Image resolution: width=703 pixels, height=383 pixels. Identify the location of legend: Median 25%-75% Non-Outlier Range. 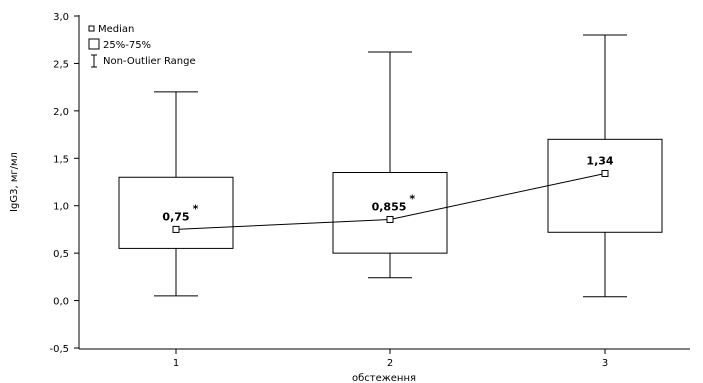
(142, 46).